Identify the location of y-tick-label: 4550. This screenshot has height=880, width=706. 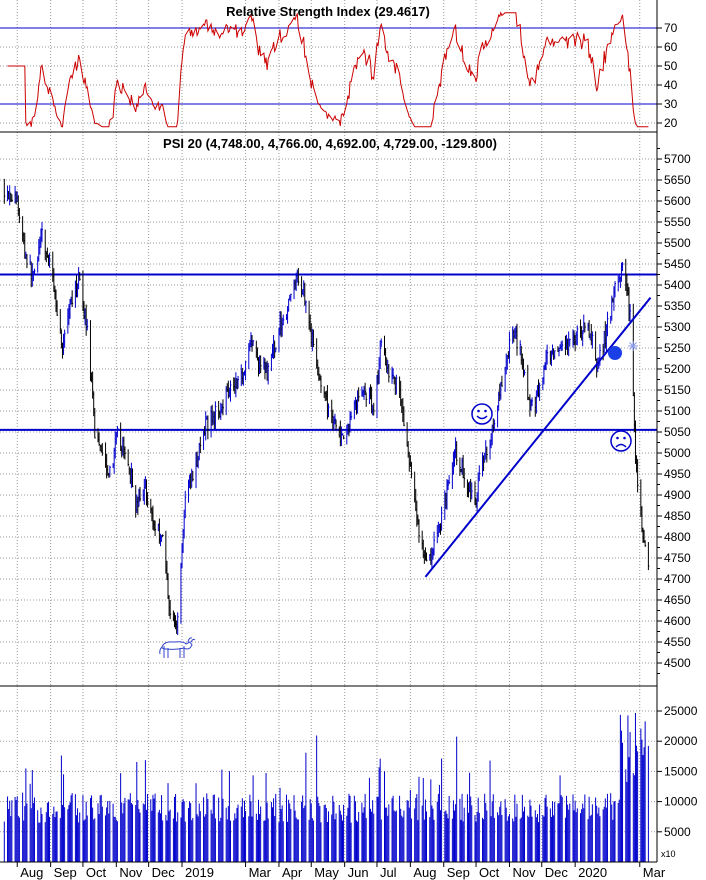
(677, 642).